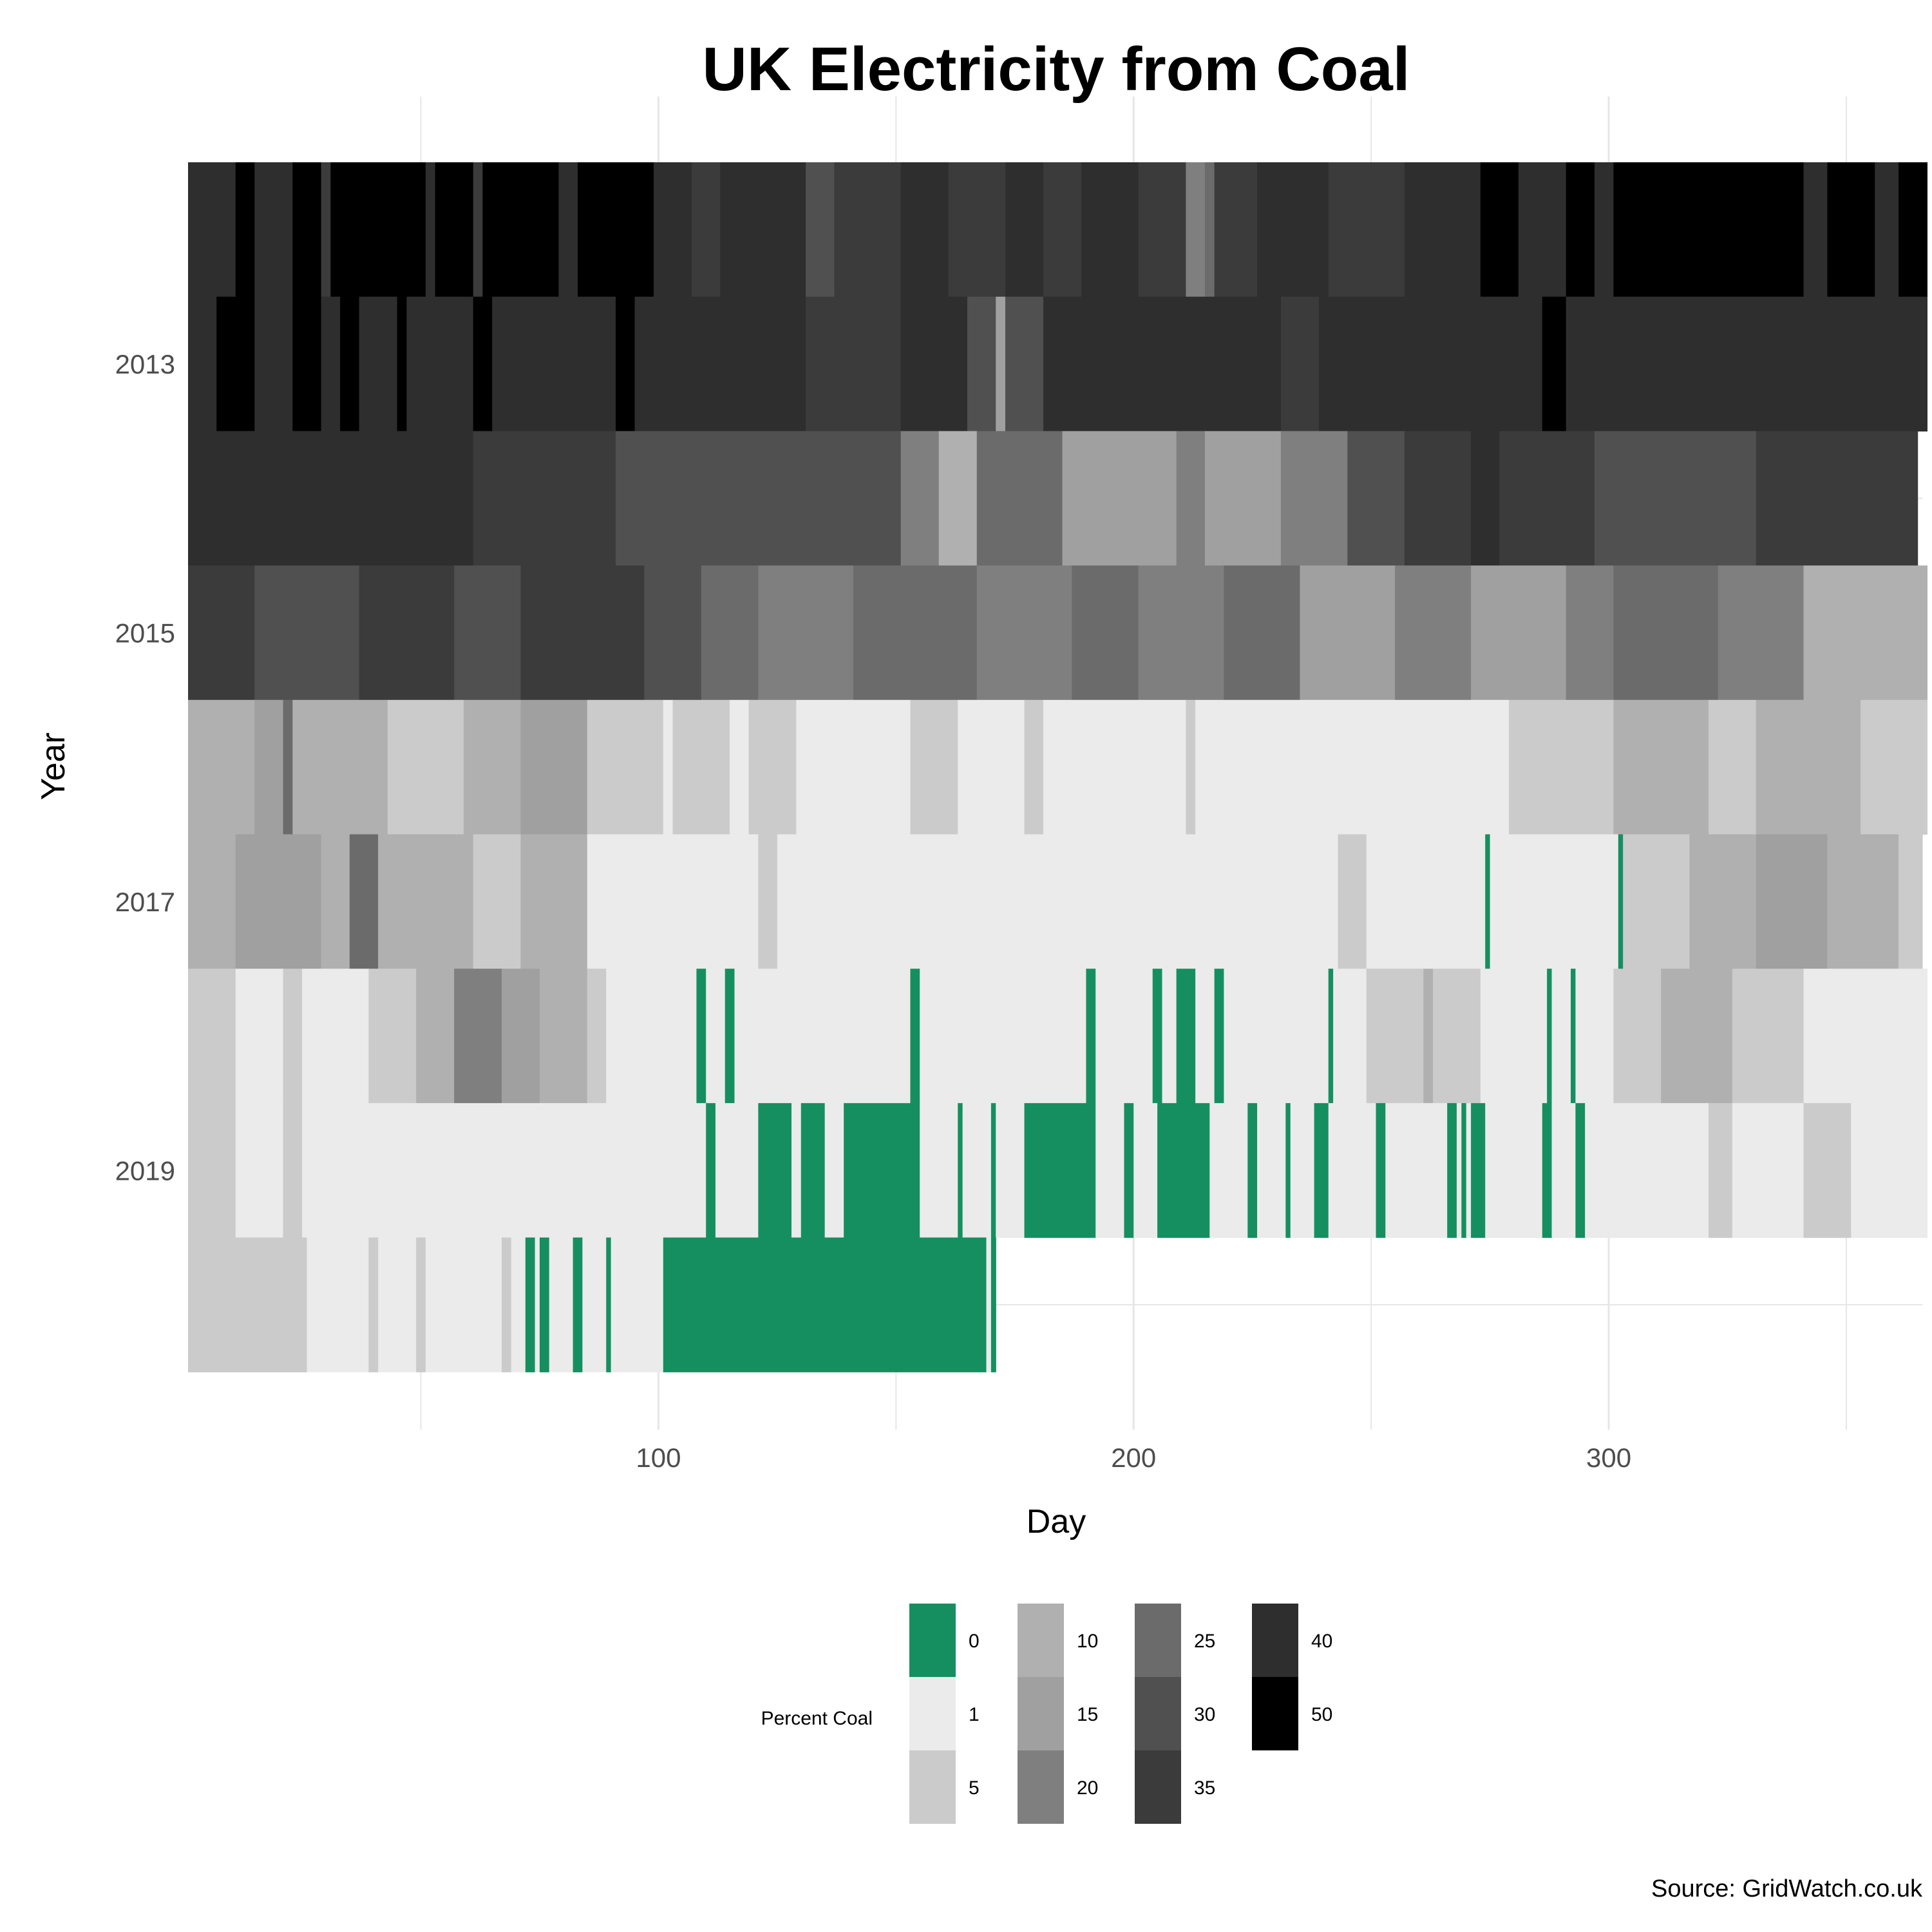 This screenshot has height=1932, width=1932. What do you see at coordinates (1087, 1788) in the screenshot?
I see `legend-label: 20` at bounding box center [1087, 1788].